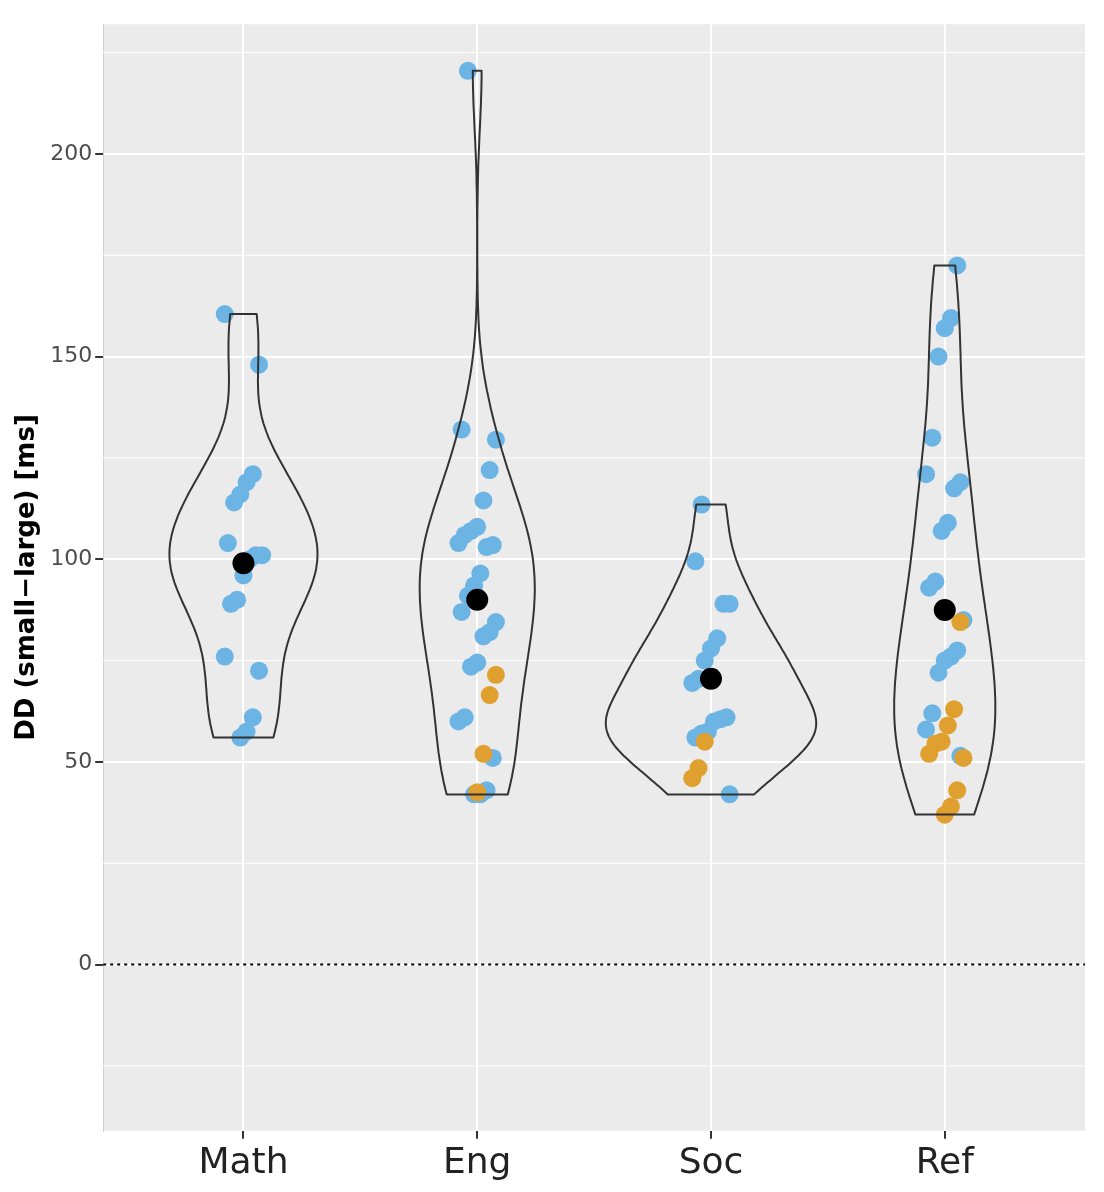  Describe the element at coordinates (25, 577) in the screenshot. I see `y-axis-title: DD (small−large) [ms]` at that location.